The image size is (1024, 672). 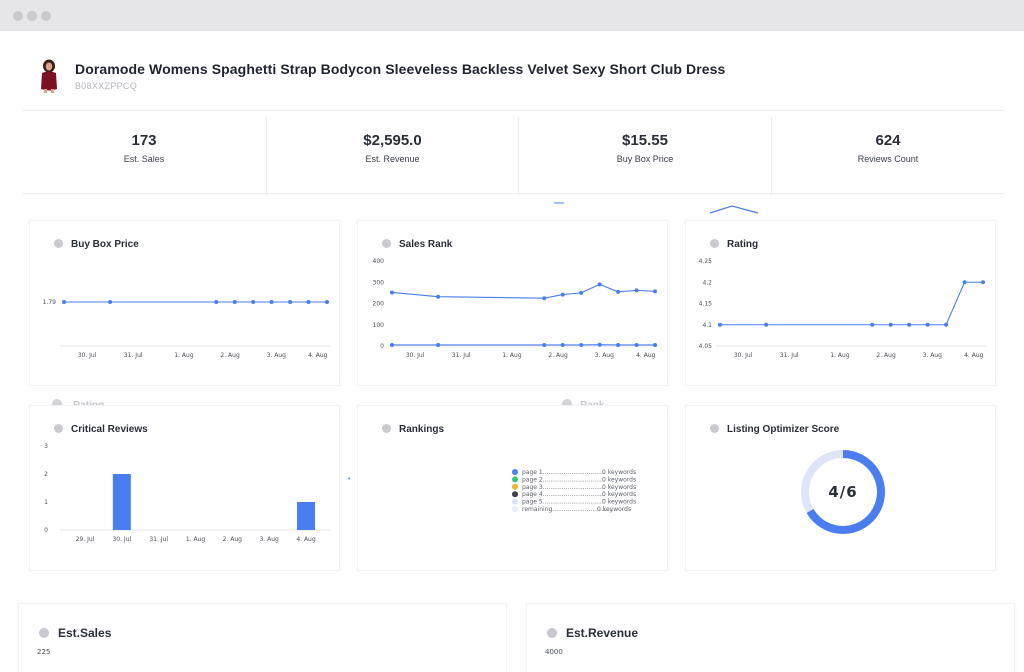 What do you see at coordinates (379, 325) in the screenshot?
I see `y-tick-label: 100` at bounding box center [379, 325].